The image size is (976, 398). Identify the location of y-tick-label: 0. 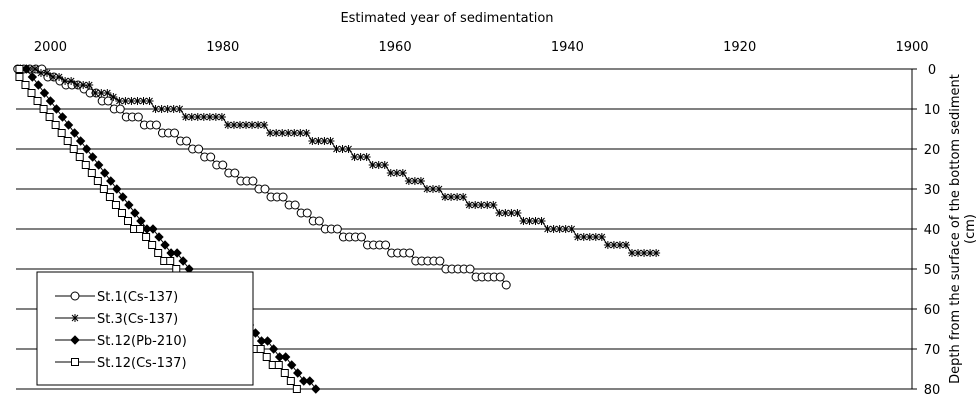
(932, 70).